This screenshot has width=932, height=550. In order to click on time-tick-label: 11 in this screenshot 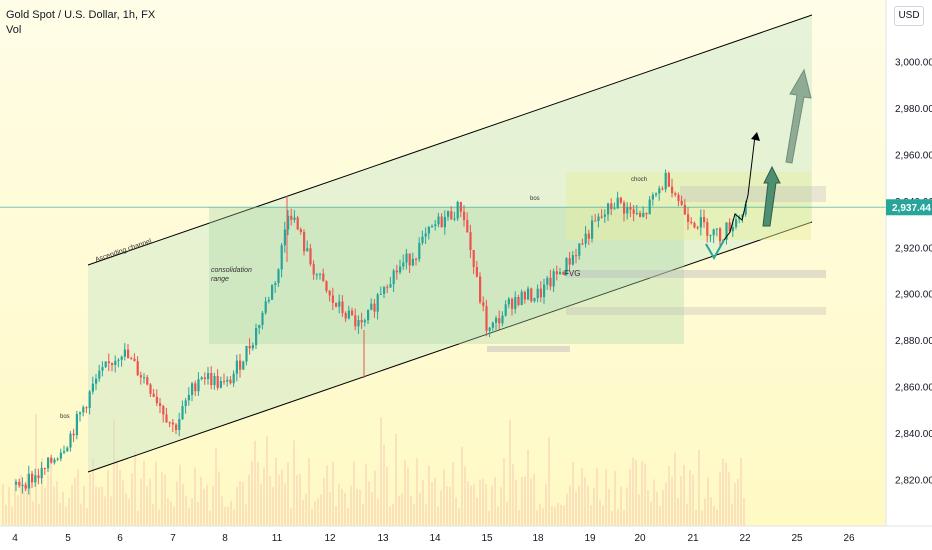, I will do `click(277, 538)`.